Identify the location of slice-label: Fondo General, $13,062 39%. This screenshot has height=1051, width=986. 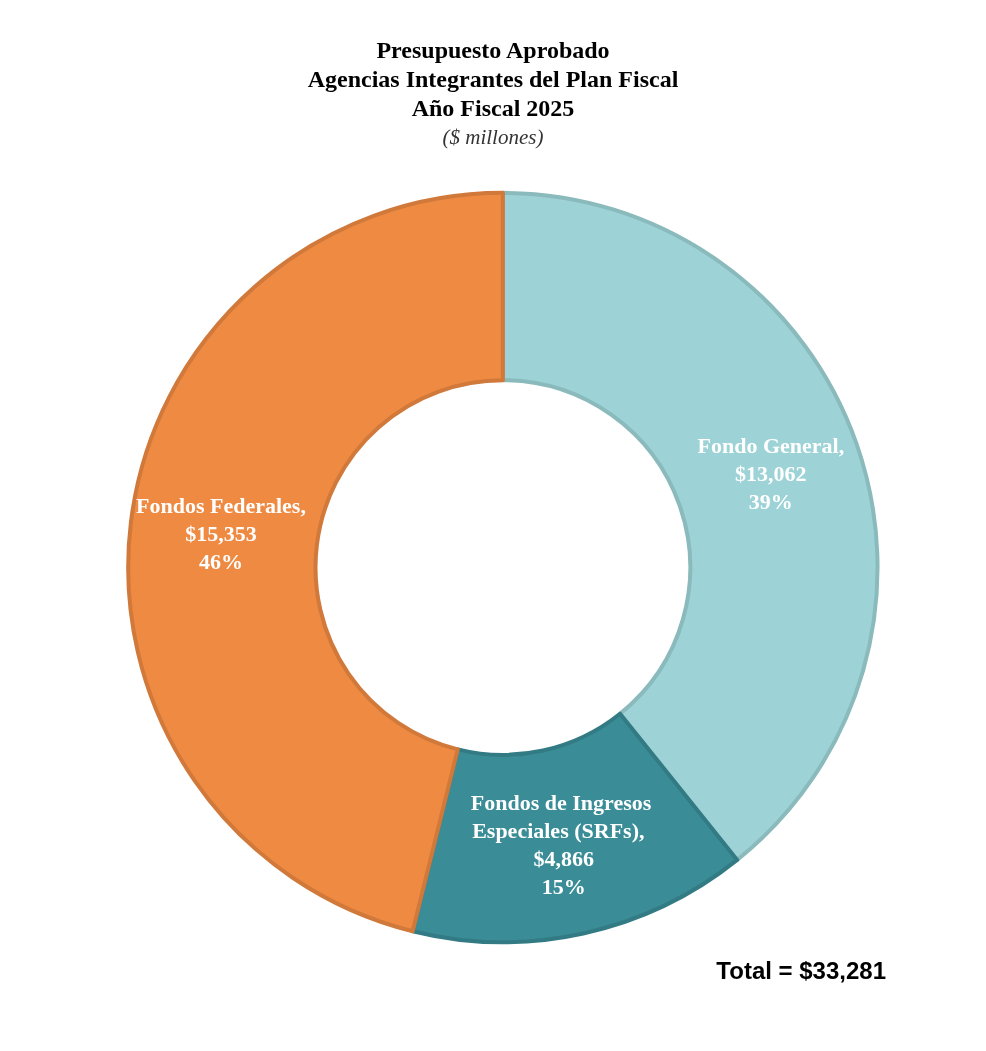
(771, 473).